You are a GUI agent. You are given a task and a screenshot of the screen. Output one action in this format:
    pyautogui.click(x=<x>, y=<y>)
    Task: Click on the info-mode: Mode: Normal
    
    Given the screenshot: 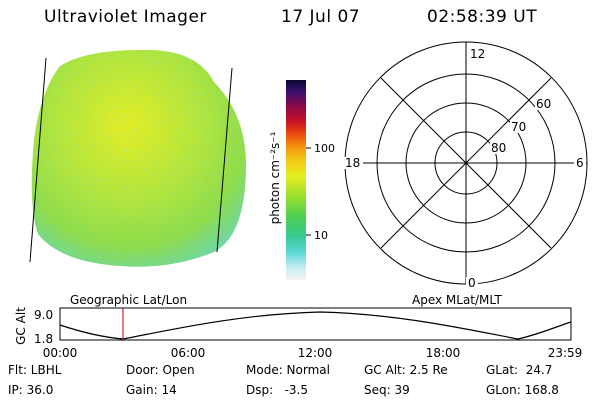 What is the action you would take?
    pyautogui.click(x=288, y=370)
    